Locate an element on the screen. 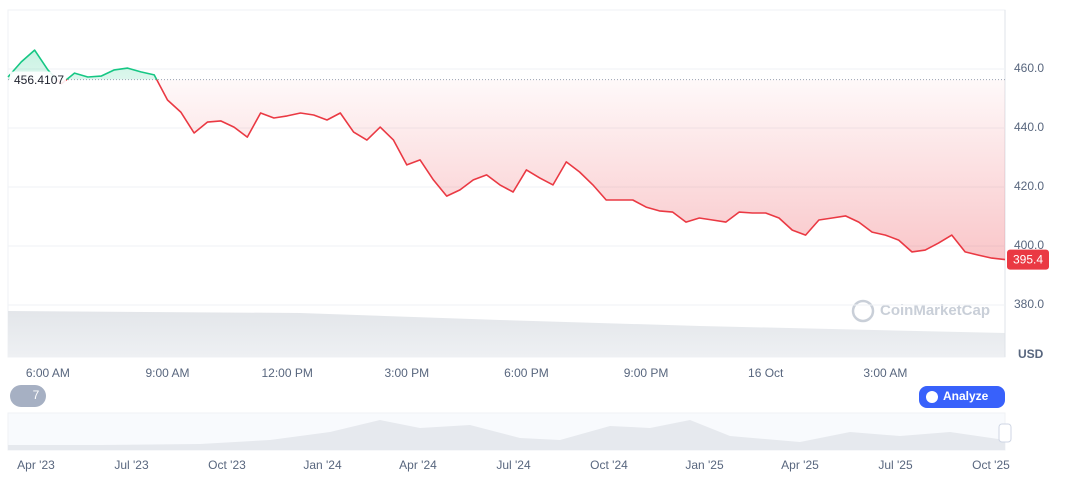 This screenshot has width=1072, height=477. history-badge: 7 is located at coordinates (28, 396).